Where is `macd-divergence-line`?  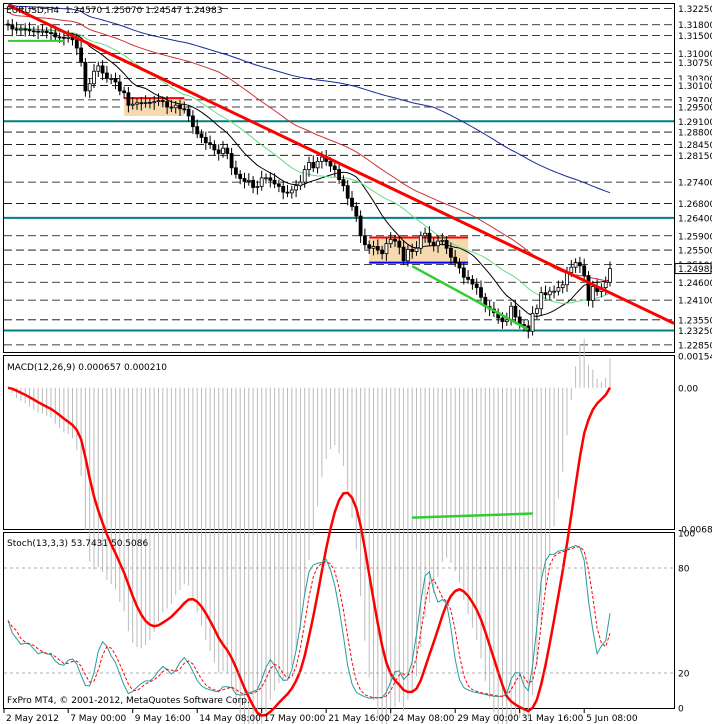 macd-divergence-line is located at coordinates (472, 515).